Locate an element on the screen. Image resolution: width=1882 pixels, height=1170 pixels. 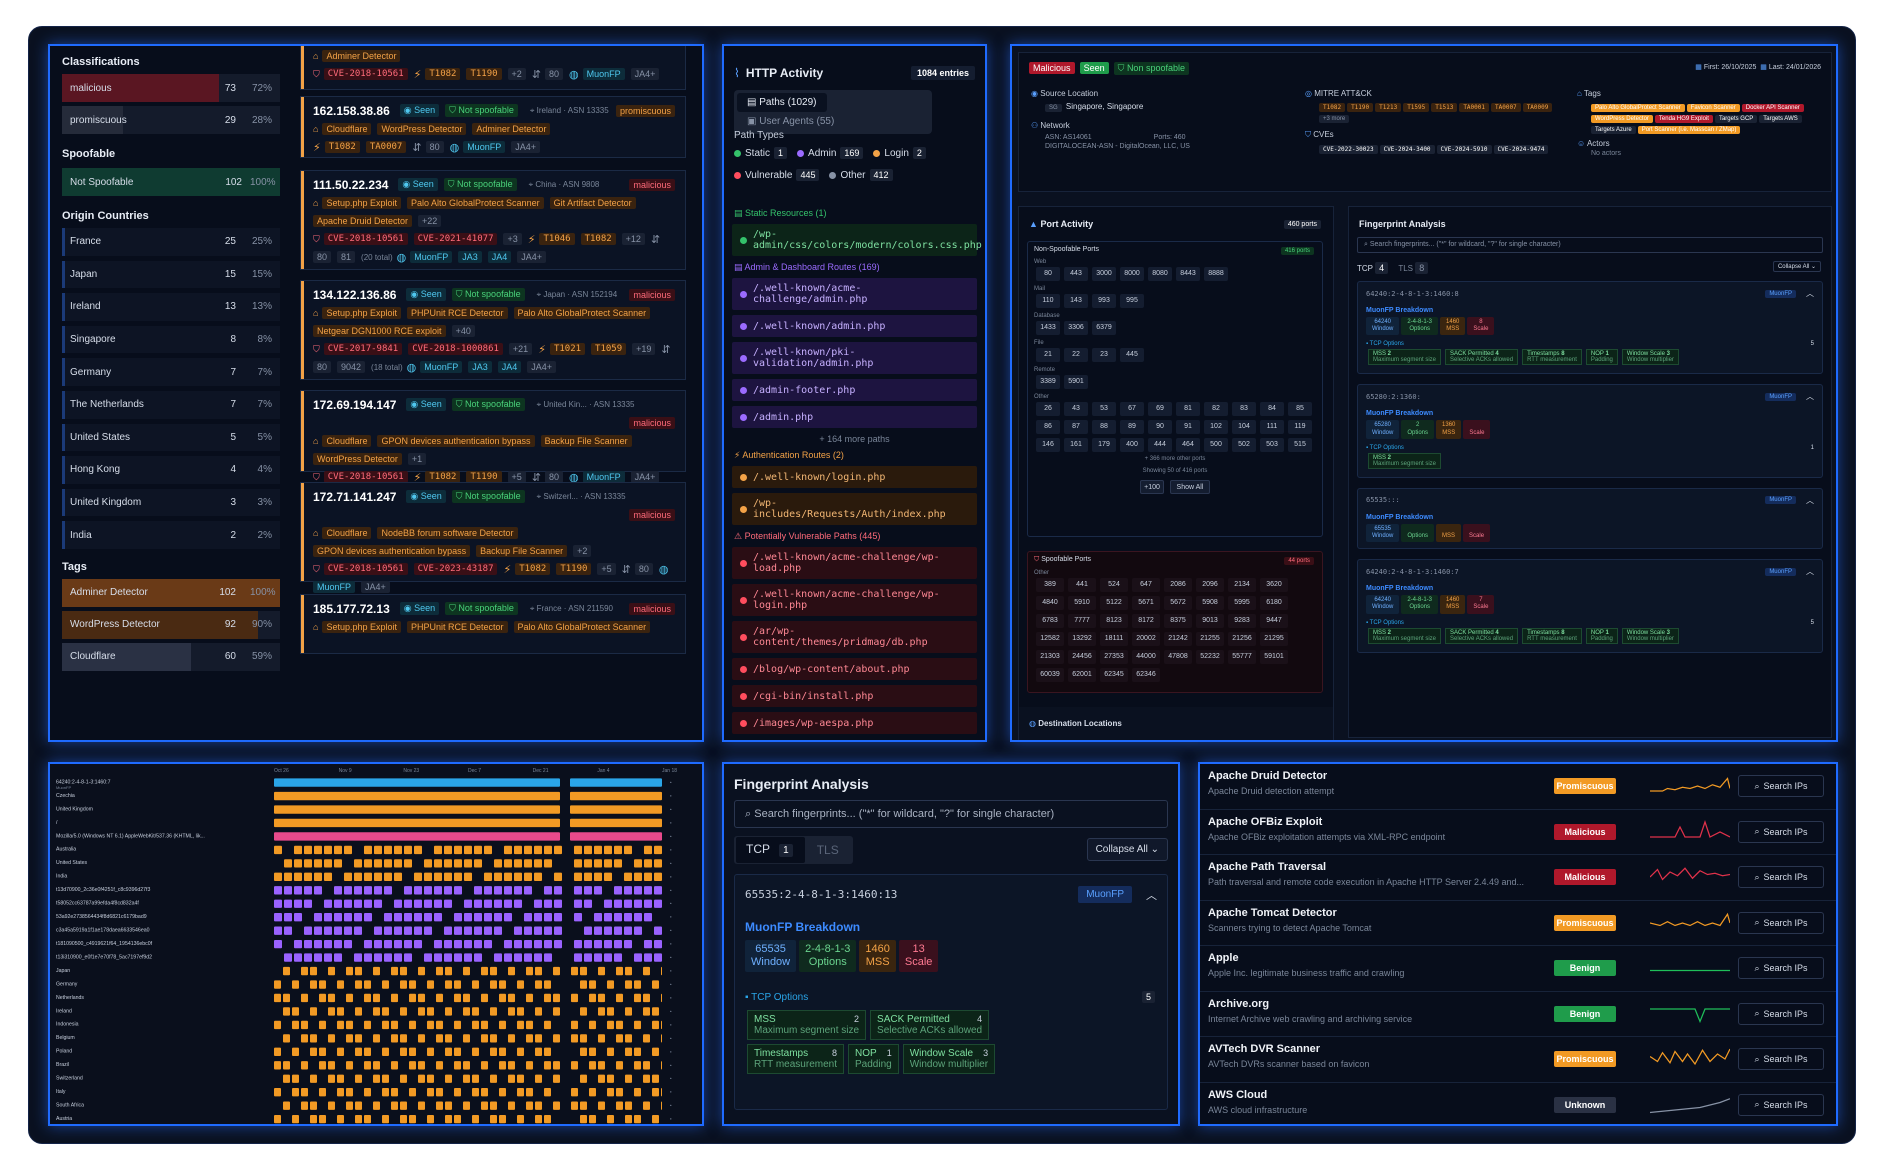
port-chip: 8888 is located at coordinates (1216, 274).